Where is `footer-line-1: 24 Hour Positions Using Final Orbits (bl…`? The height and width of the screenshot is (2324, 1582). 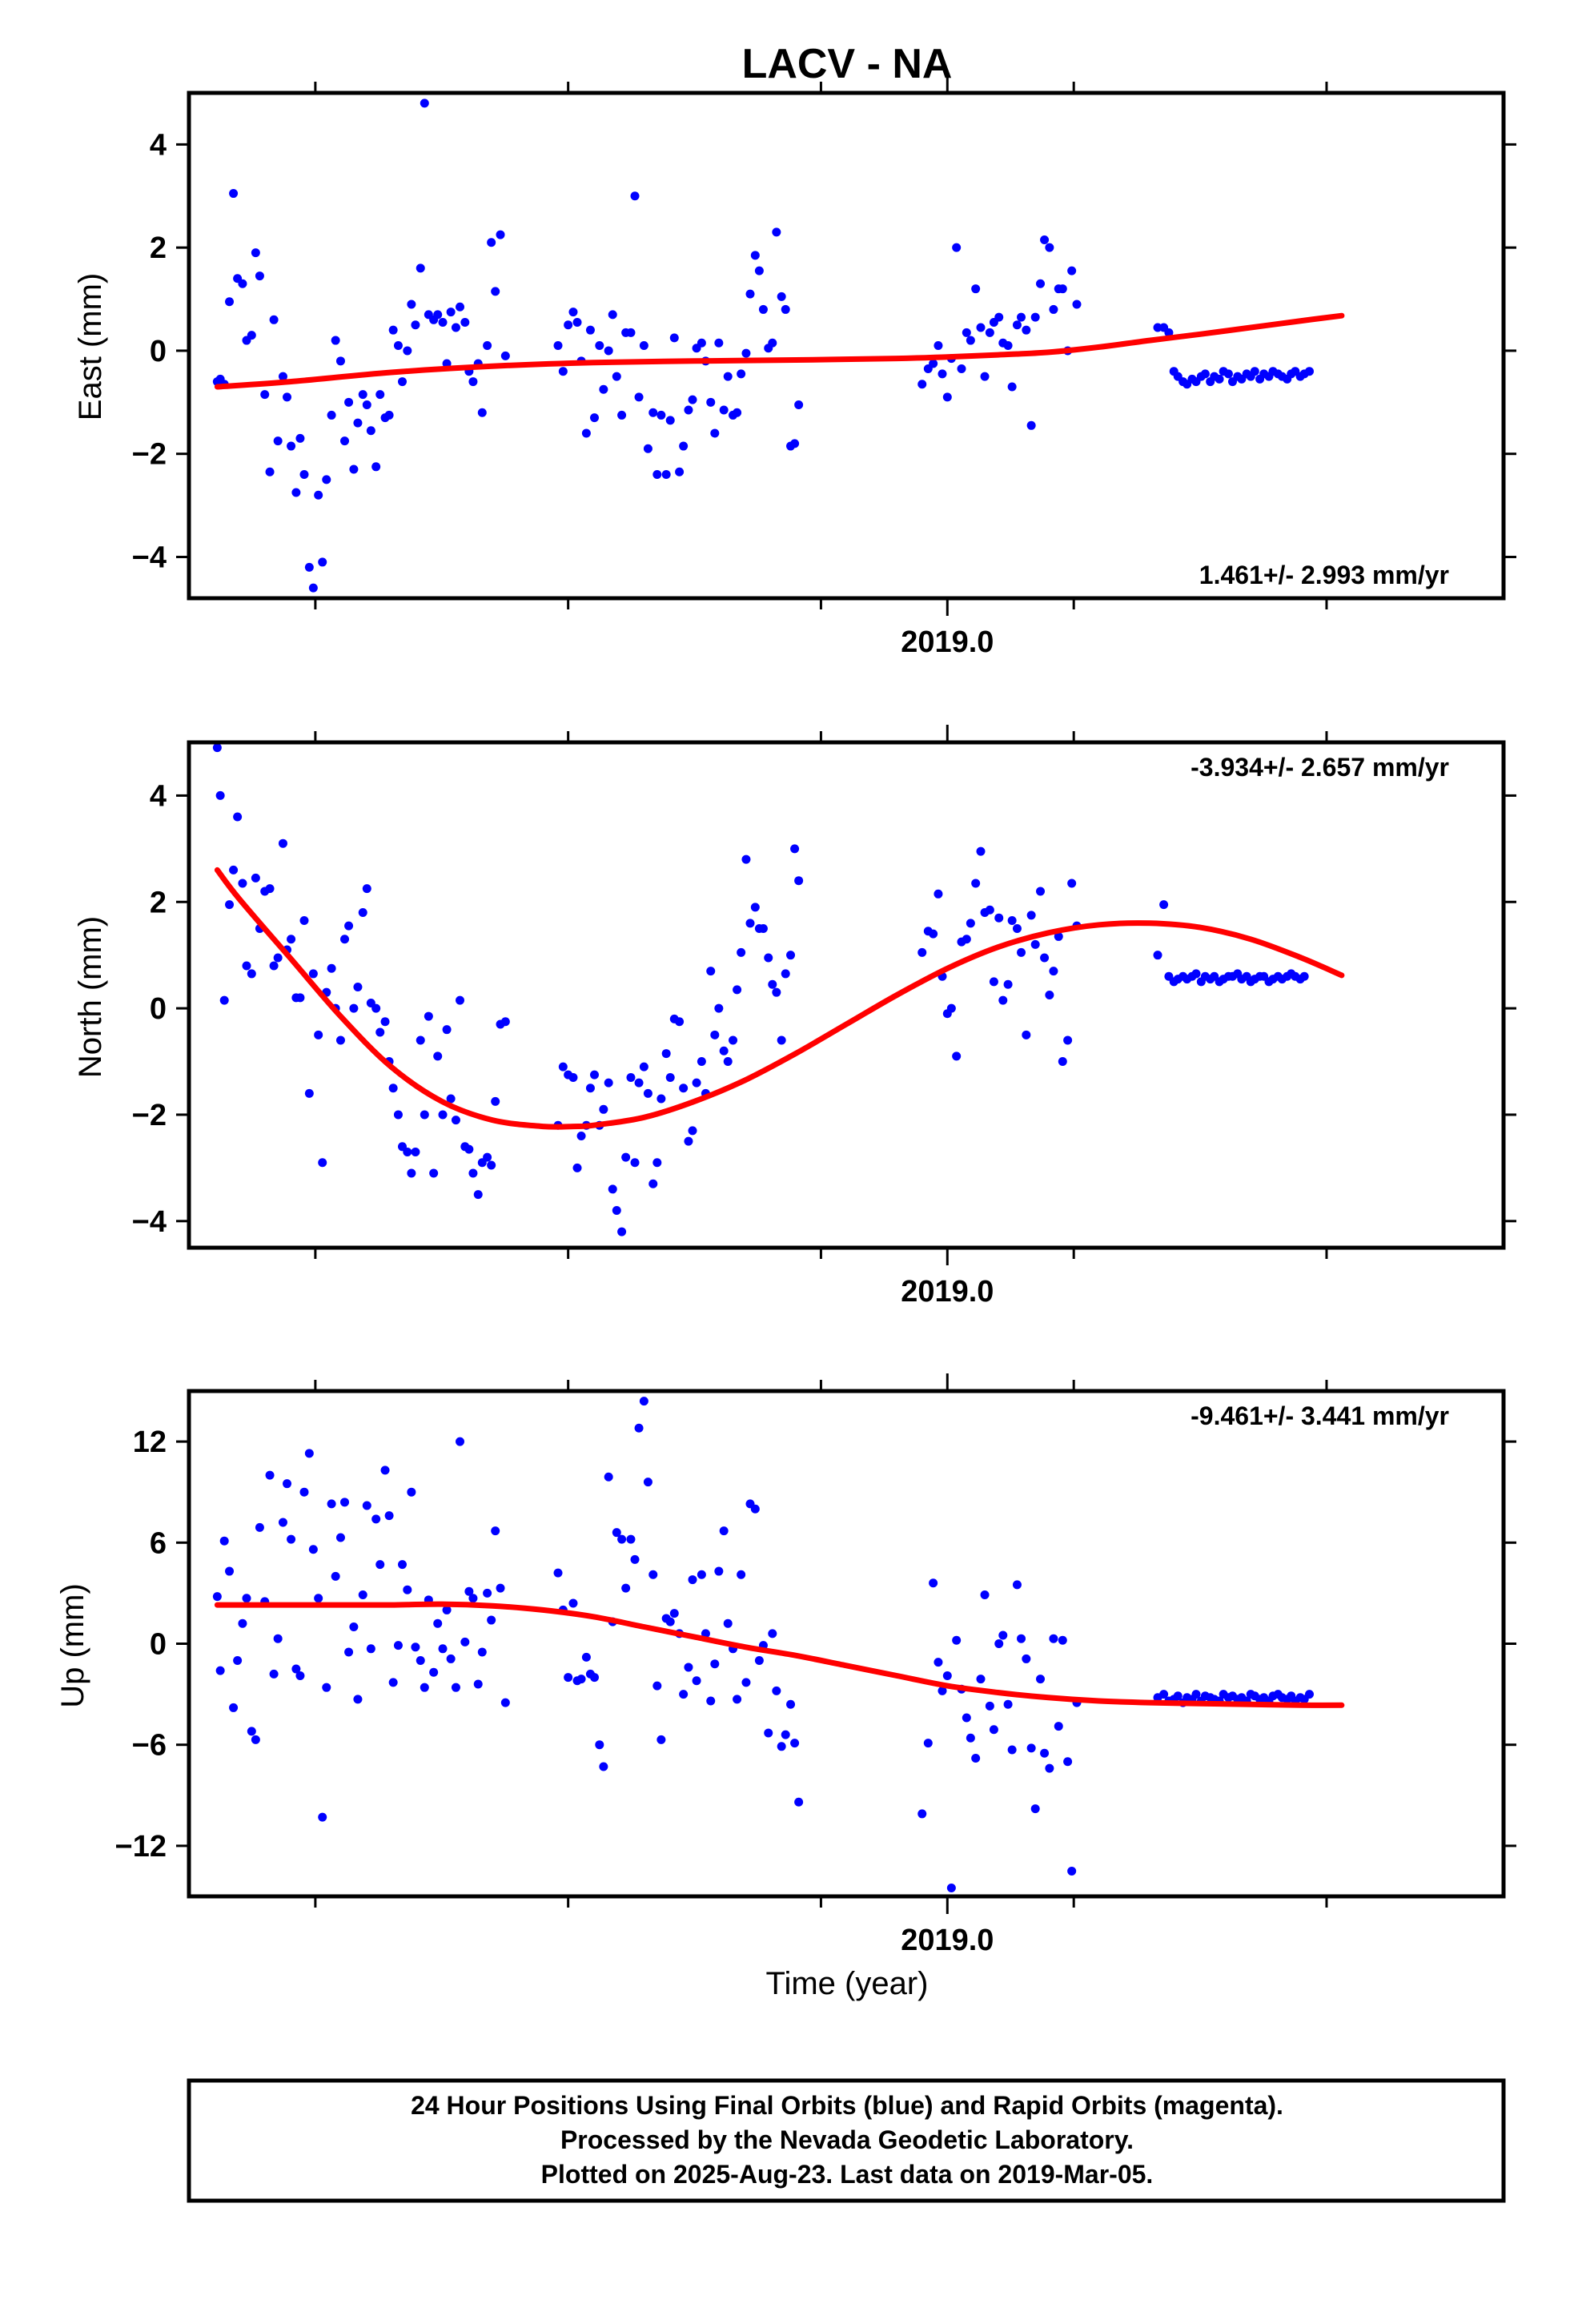 footer-line-1: 24 Hour Positions Using Final Orbits (bl… is located at coordinates (847, 2105).